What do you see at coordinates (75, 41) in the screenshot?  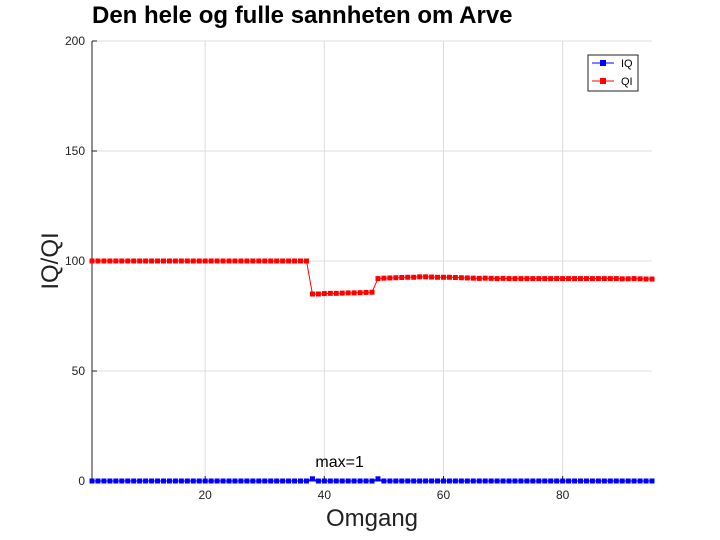 I see `y-tick-label: 200` at bounding box center [75, 41].